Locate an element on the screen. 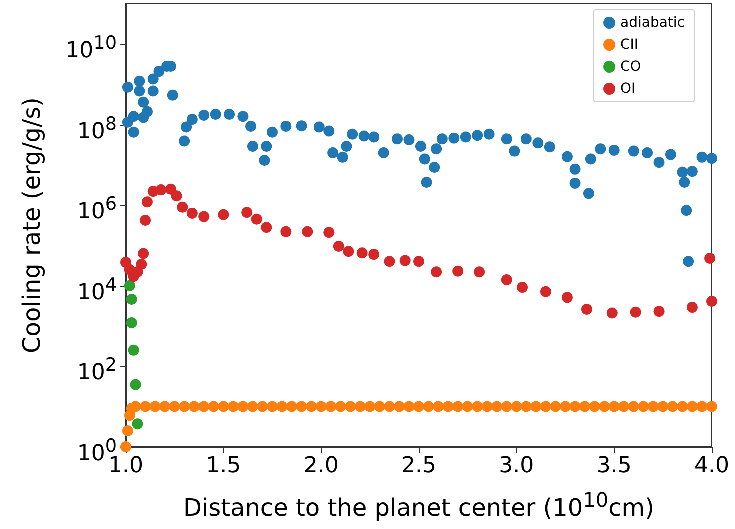  y-tick-label: 10$^{4}$ is located at coordinates (97, 290).